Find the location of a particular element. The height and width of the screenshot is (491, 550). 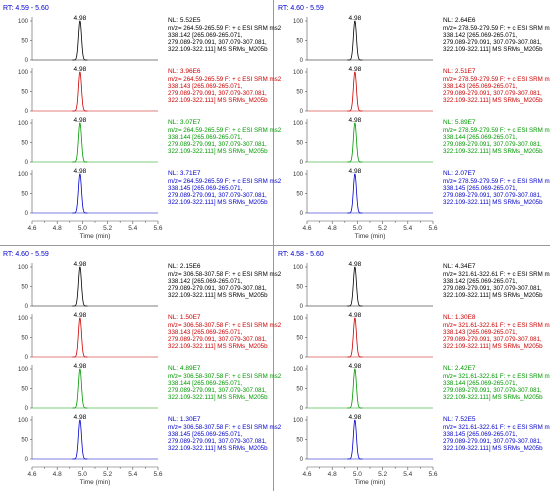

nl-label: NL: 1.50E7 is located at coordinates (184, 317).